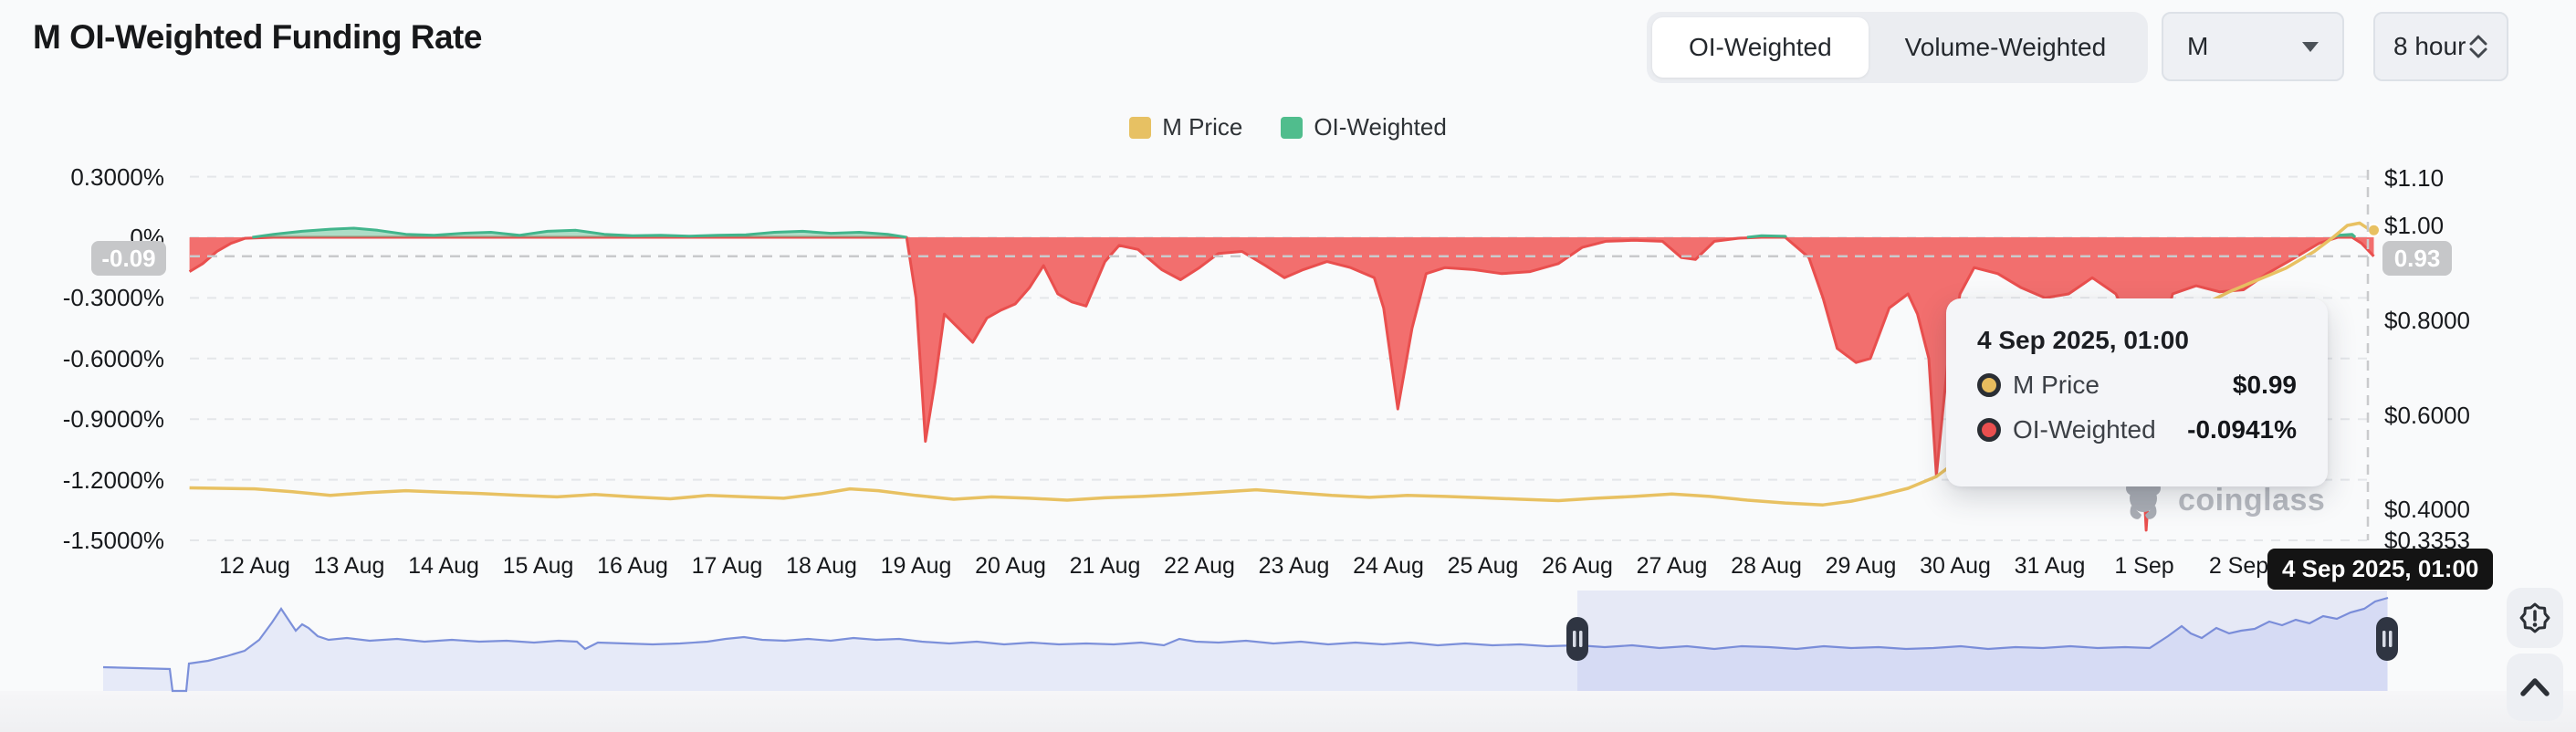 The height and width of the screenshot is (732, 2576). What do you see at coordinates (1989, 430) in the screenshot?
I see `oi-weighted-dot-icon` at bounding box center [1989, 430].